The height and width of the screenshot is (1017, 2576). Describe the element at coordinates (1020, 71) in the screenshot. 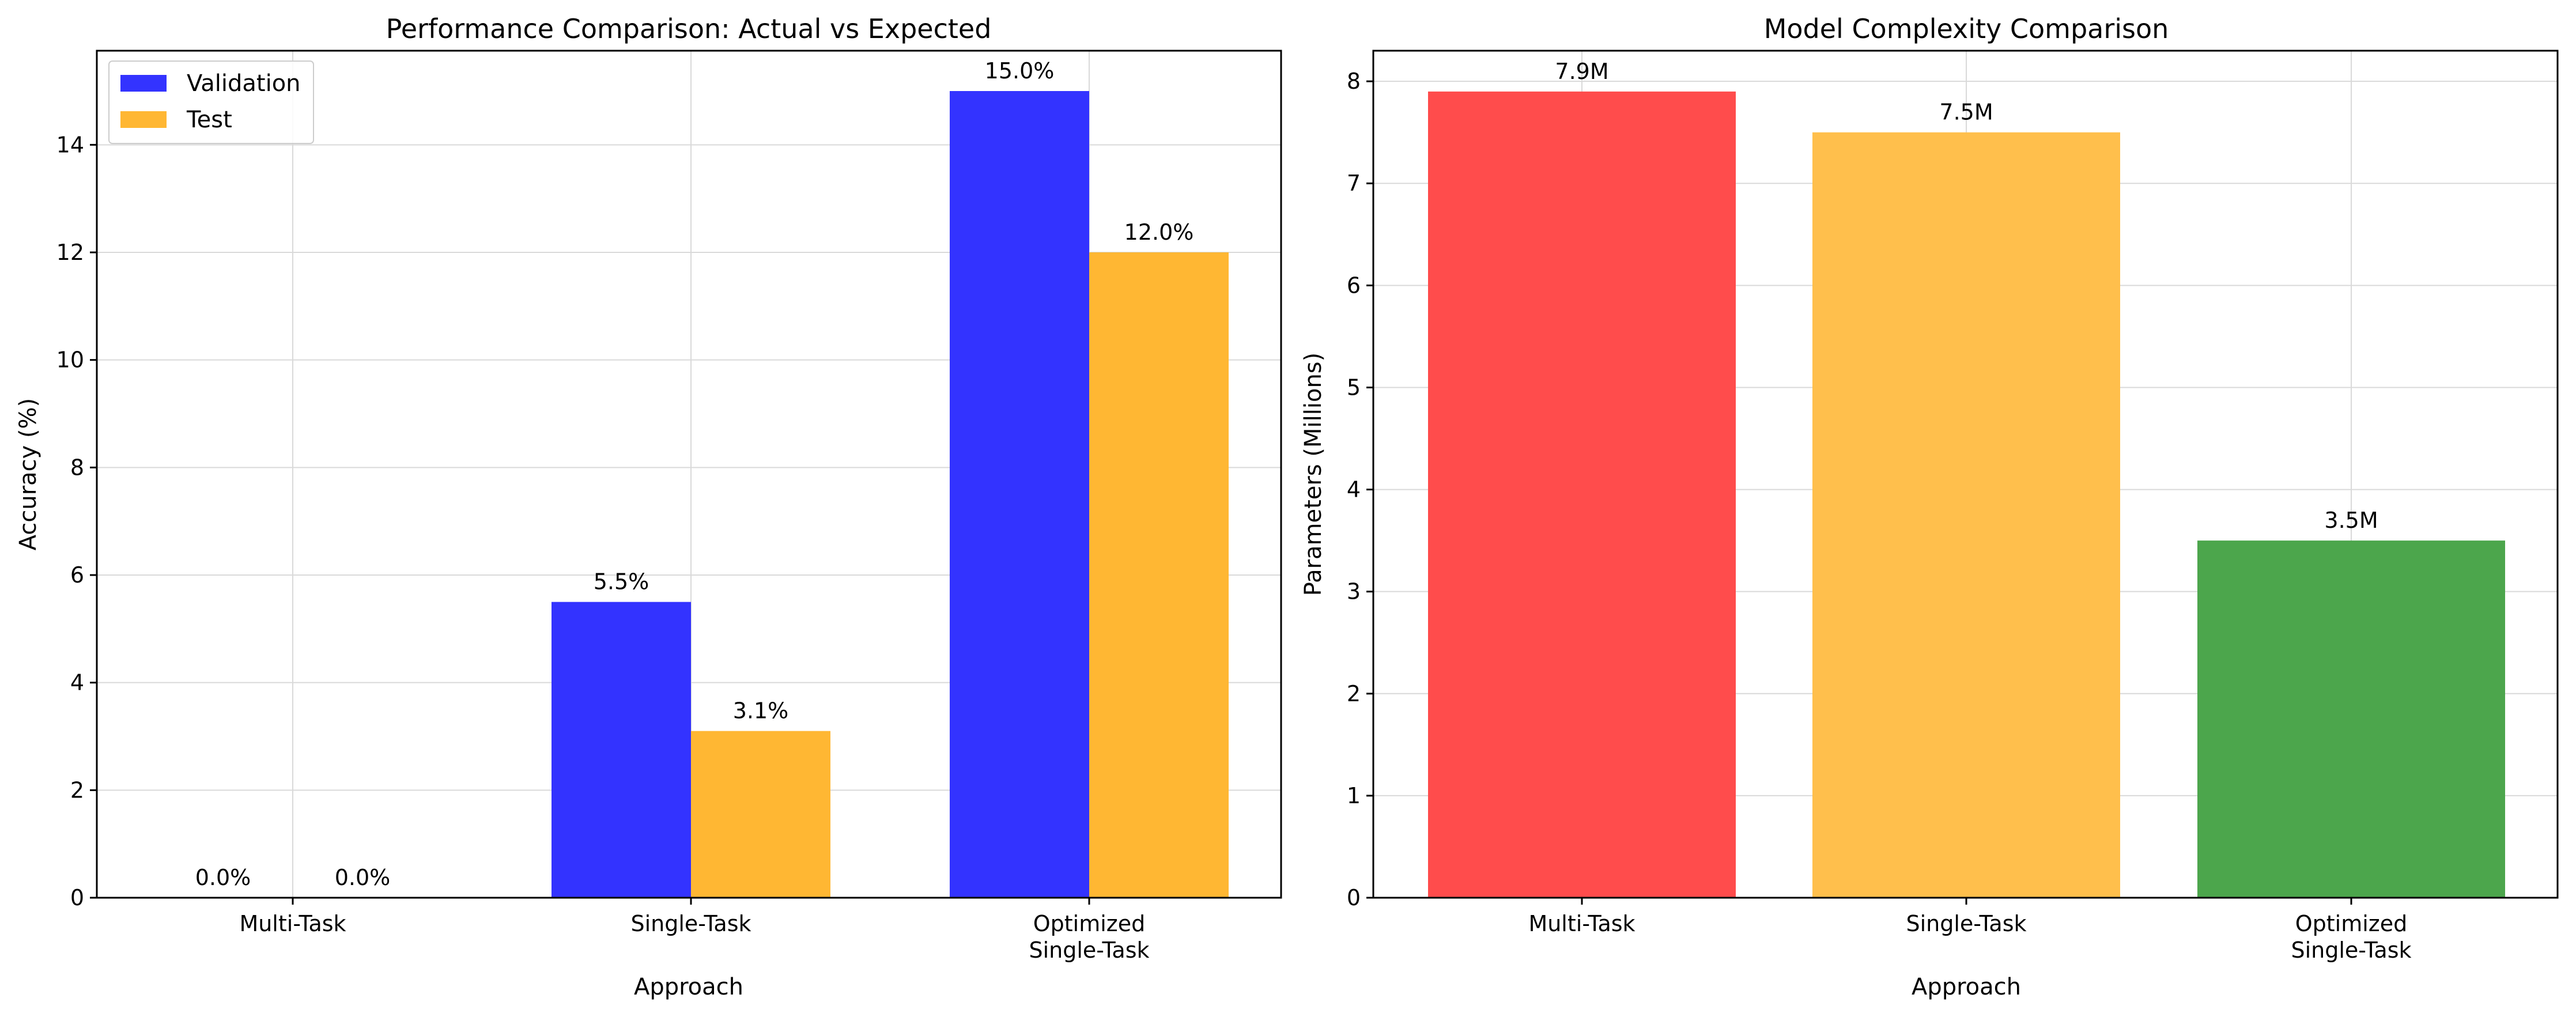

I see `data-label: 15.0%` at that location.